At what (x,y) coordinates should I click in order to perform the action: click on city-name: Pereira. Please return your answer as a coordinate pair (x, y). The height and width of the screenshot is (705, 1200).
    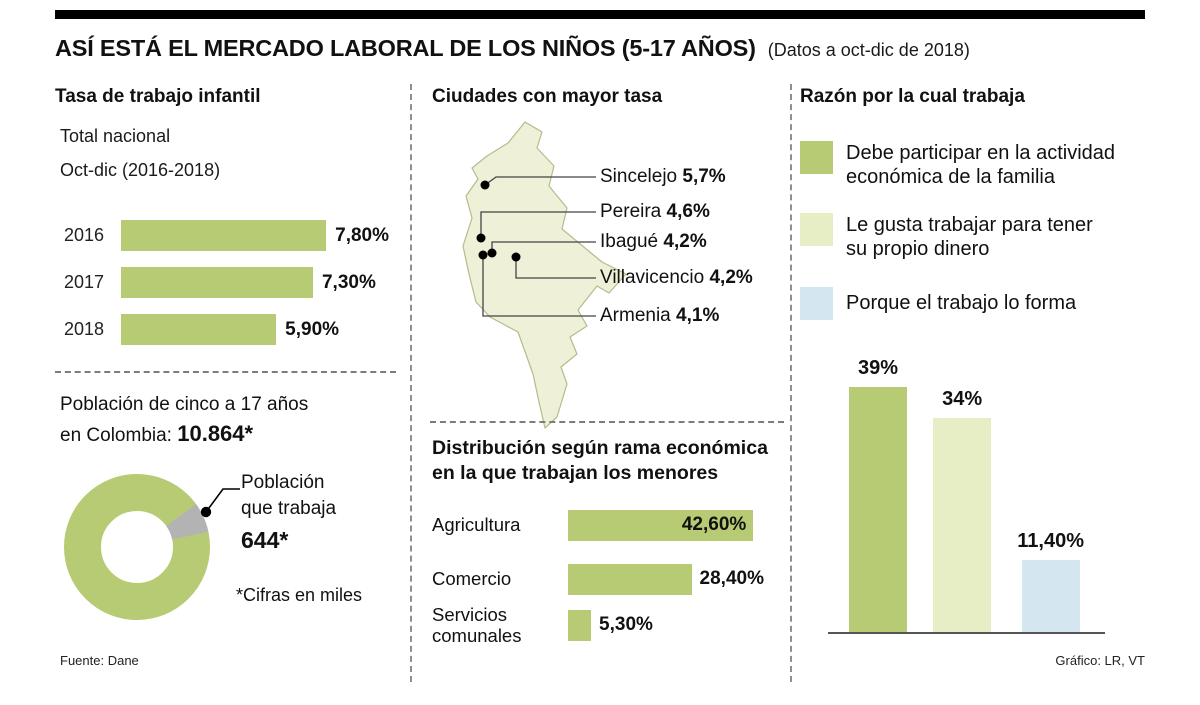
    Looking at the image, I should click on (631, 211).